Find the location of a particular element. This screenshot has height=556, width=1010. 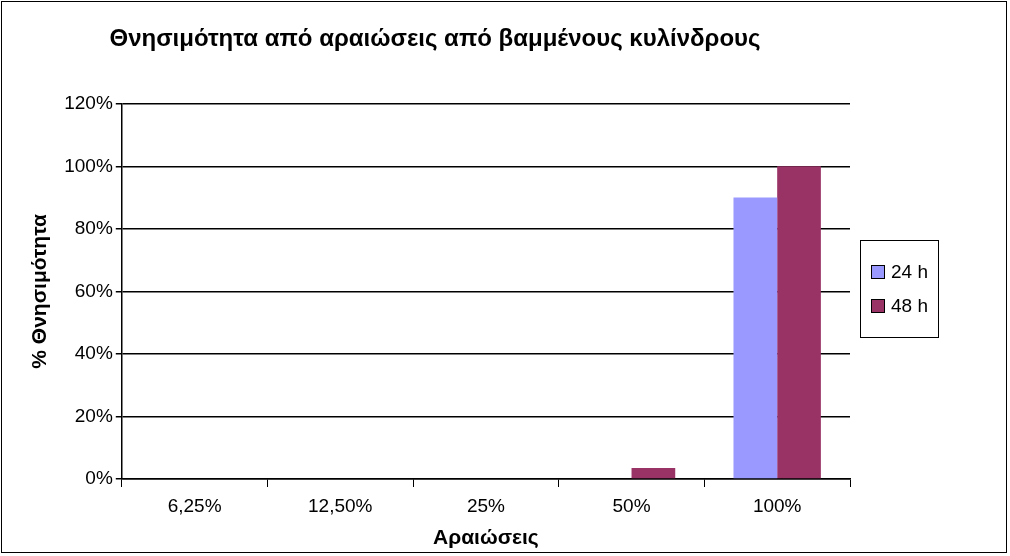

y-tick-label: 80% is located at coordinates (93, 228).